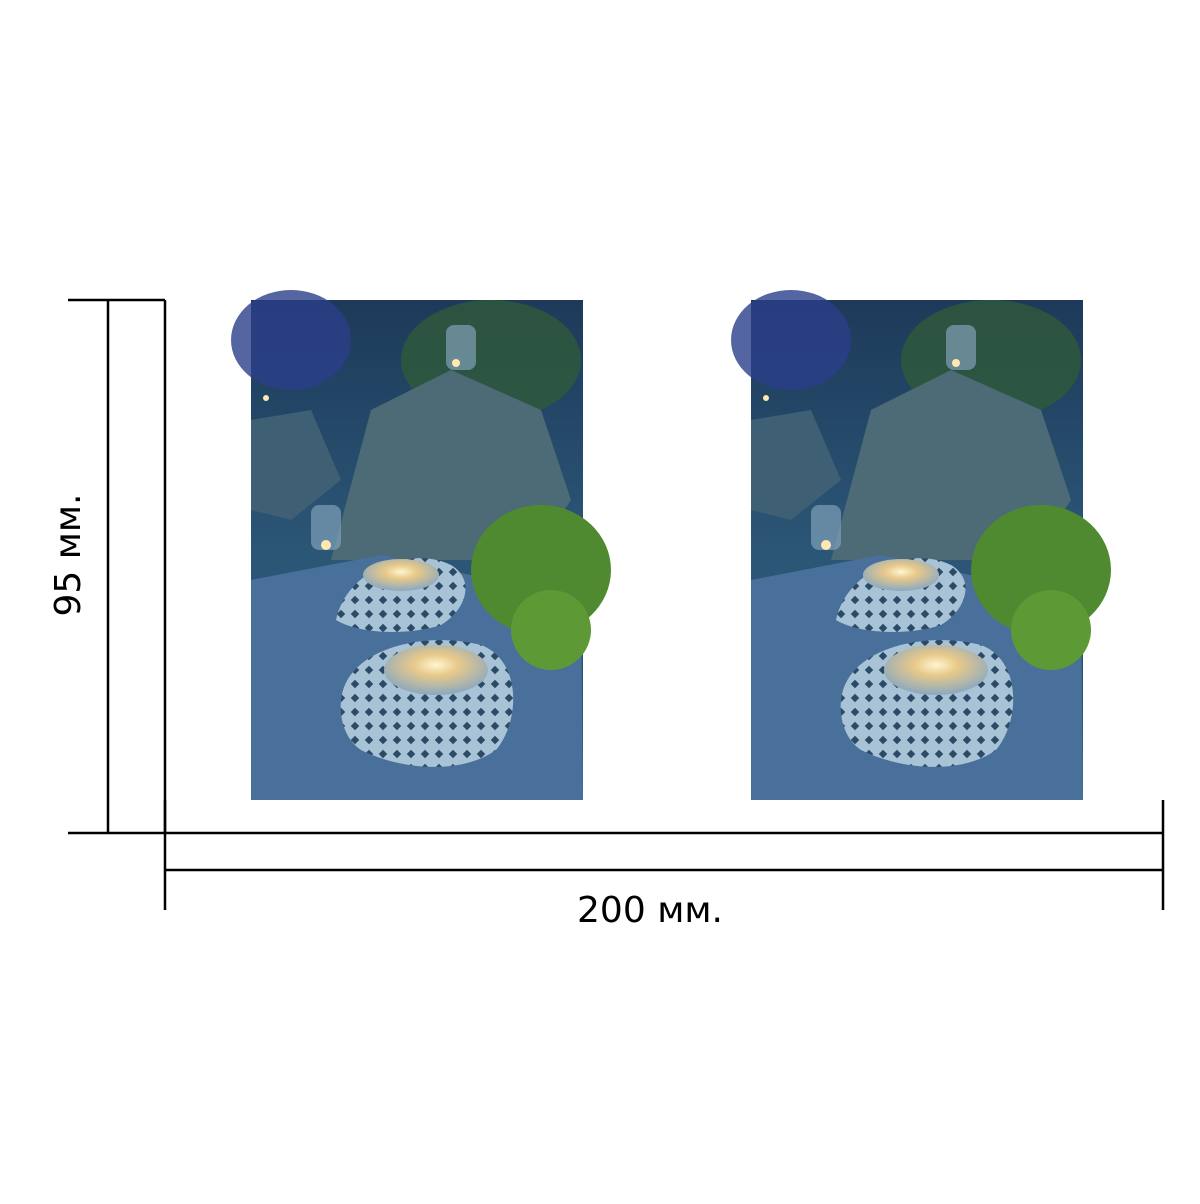  What do you see at coordinates (68, 554) in the screenshot?
I see `height-label: 95 мм.` at bounding box center [68, 554].